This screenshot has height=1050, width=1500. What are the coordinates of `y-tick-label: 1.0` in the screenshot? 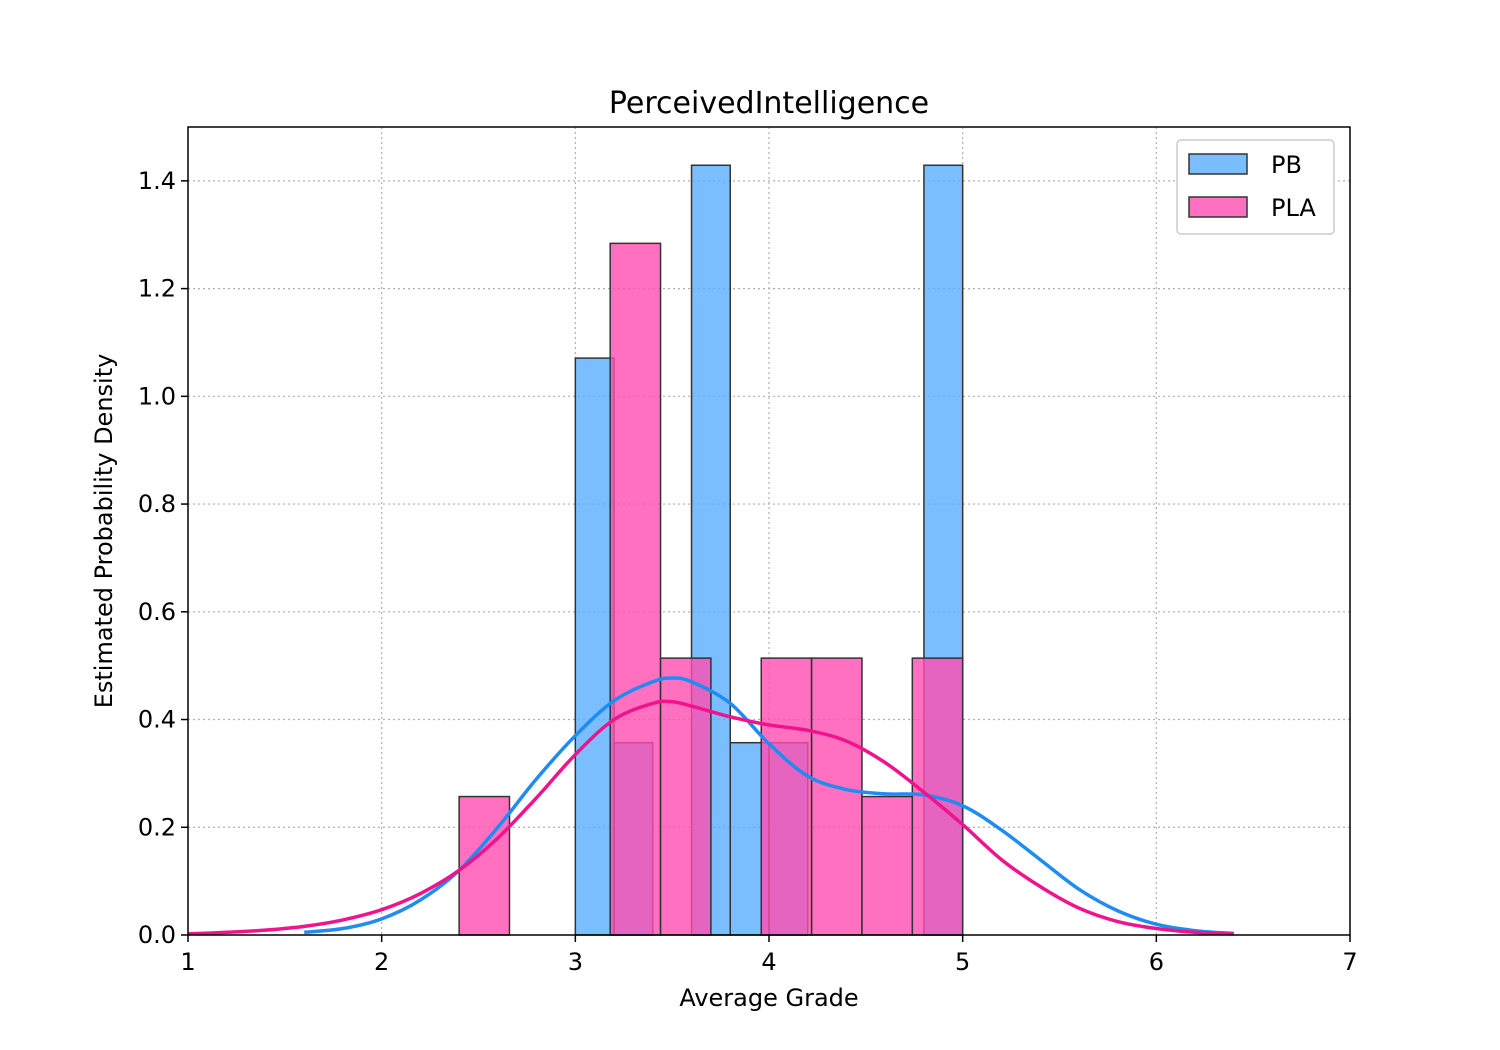 It's located at (157, 396).